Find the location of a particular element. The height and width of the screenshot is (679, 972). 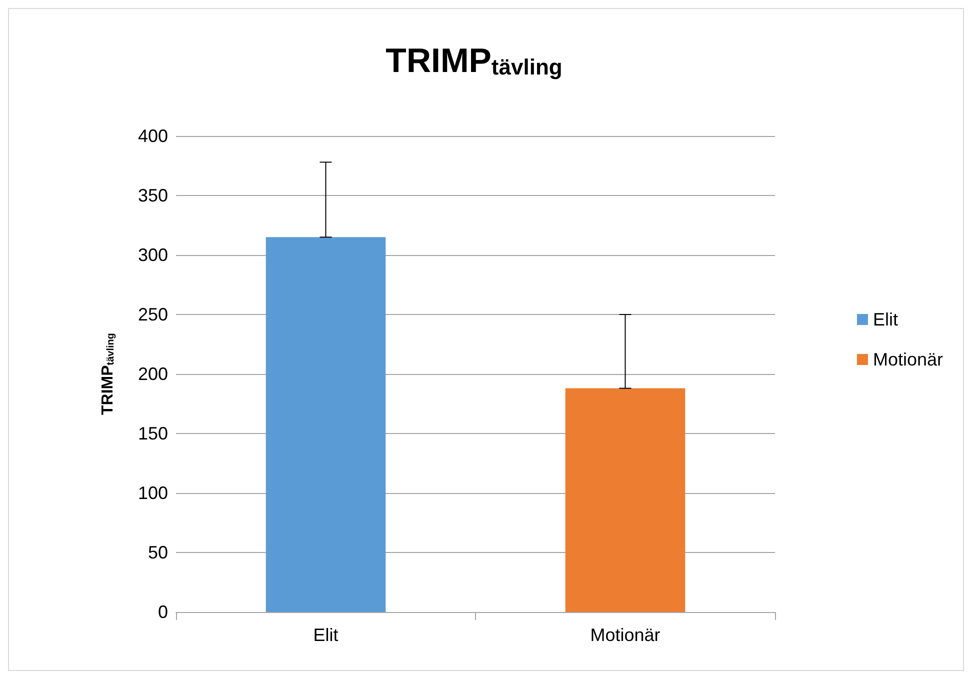

y-tick-label: 50 is located at coordinates (158, 552).